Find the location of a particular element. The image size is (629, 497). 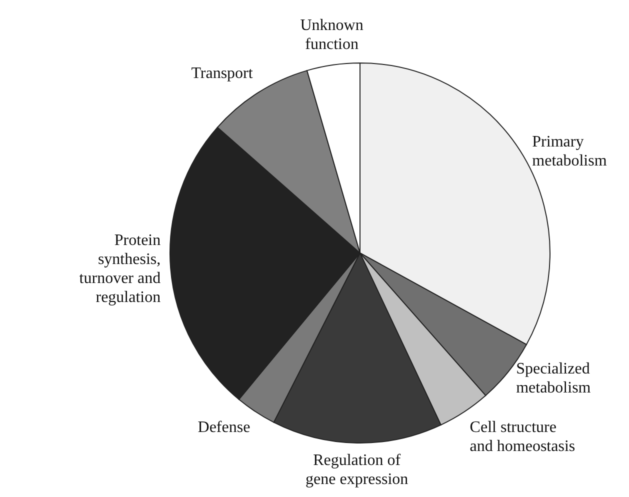

slice-label: Regulation of gene expression is located at coordinates (357, 470).